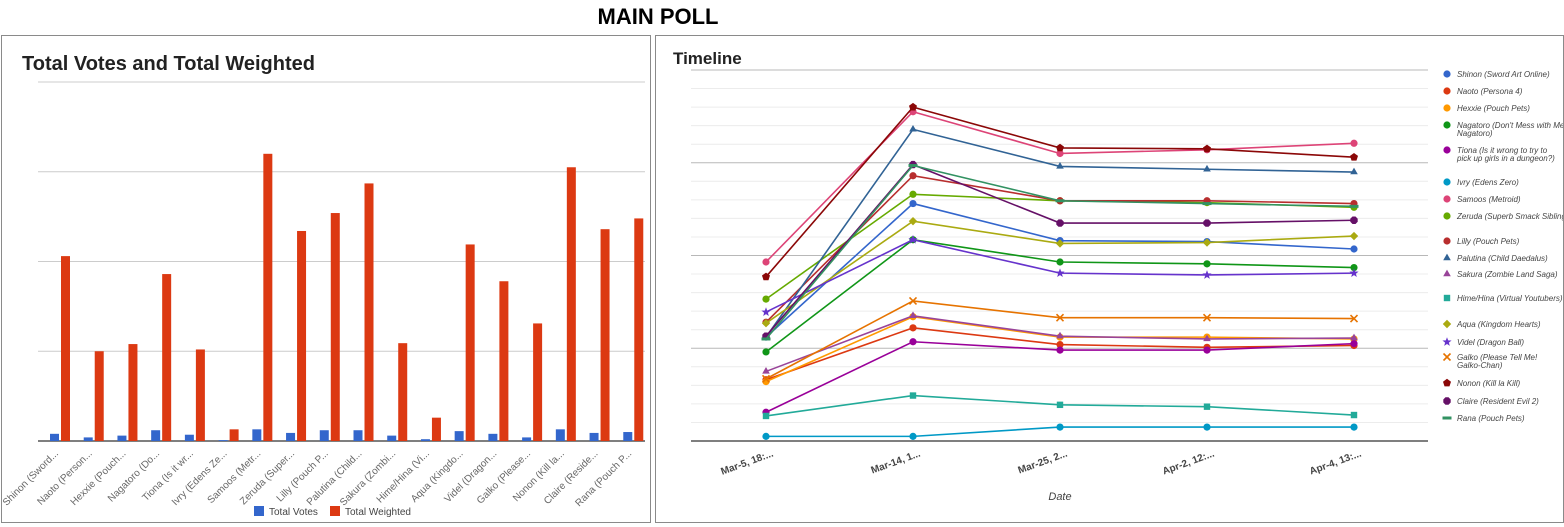 The height and width of the screenshot is (527, 1564). I want to click on legend-item: Palutina (Child Daedalus), so click(1495, 258).